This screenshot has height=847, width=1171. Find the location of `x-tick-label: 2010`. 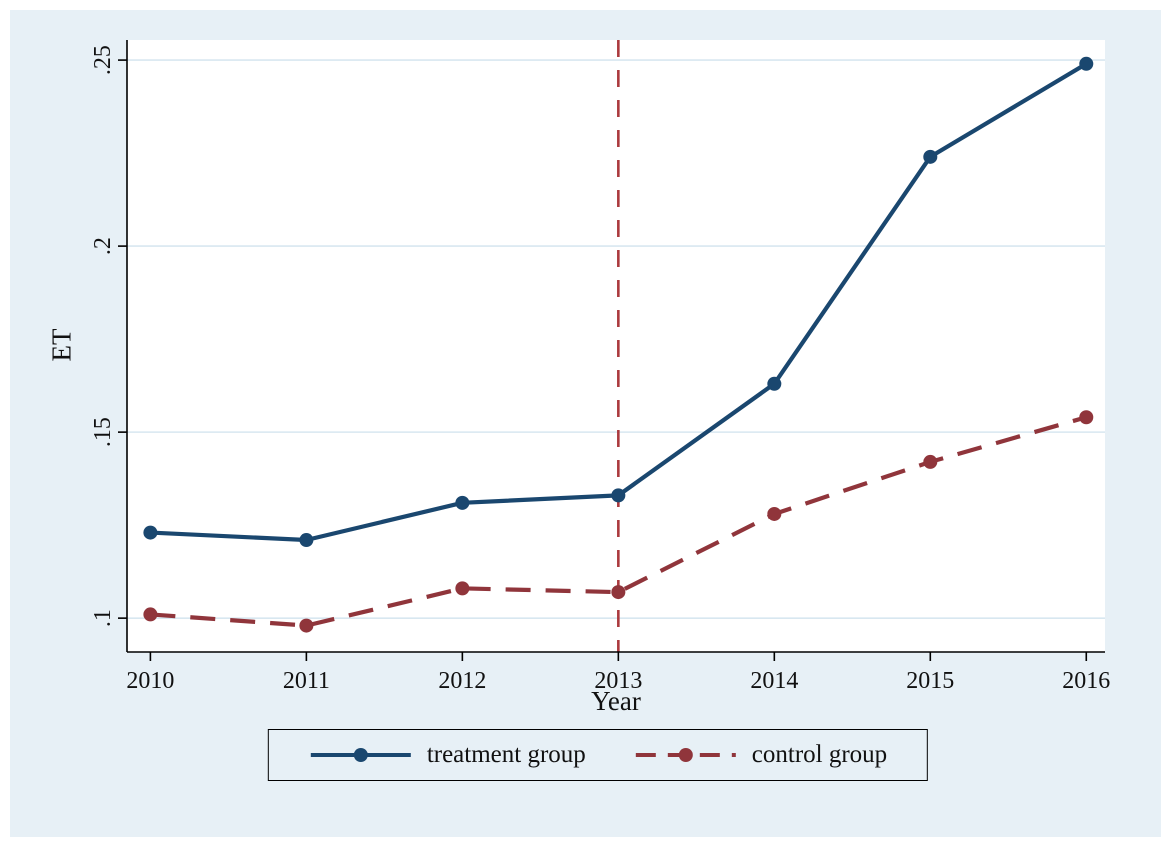

x-tick-label: 2010 is located at coordinates (150, 681).